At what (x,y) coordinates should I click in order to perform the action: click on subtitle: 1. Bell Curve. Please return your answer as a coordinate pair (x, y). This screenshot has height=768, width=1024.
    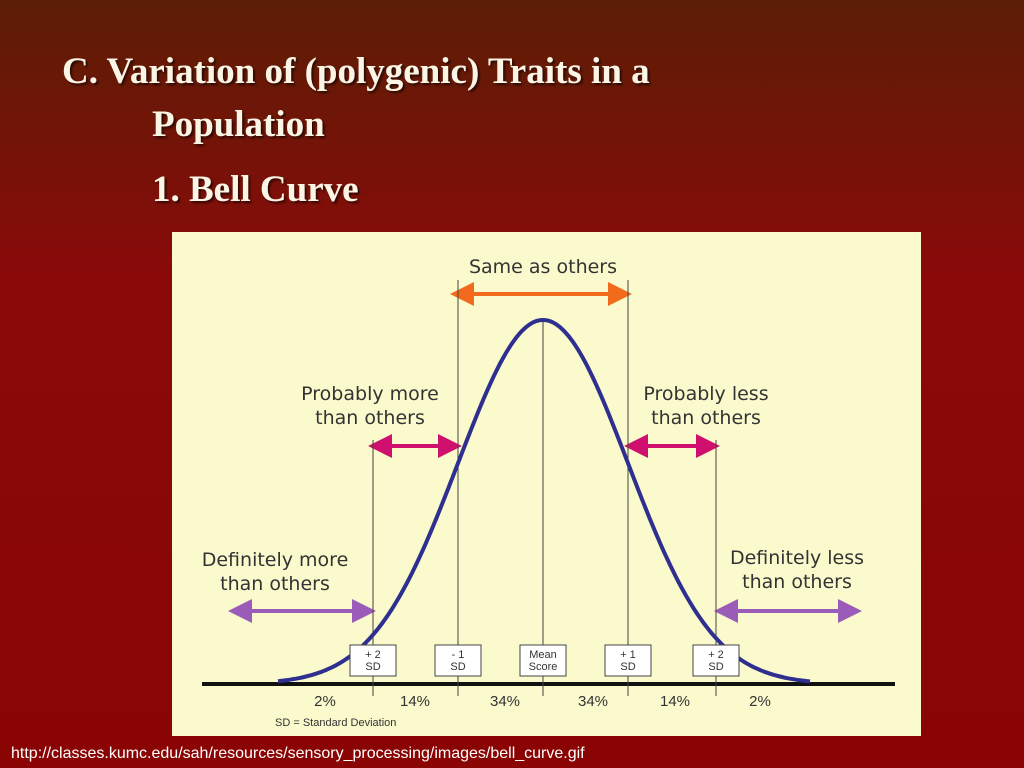
    Looking at the image, I should click on (255, 189).